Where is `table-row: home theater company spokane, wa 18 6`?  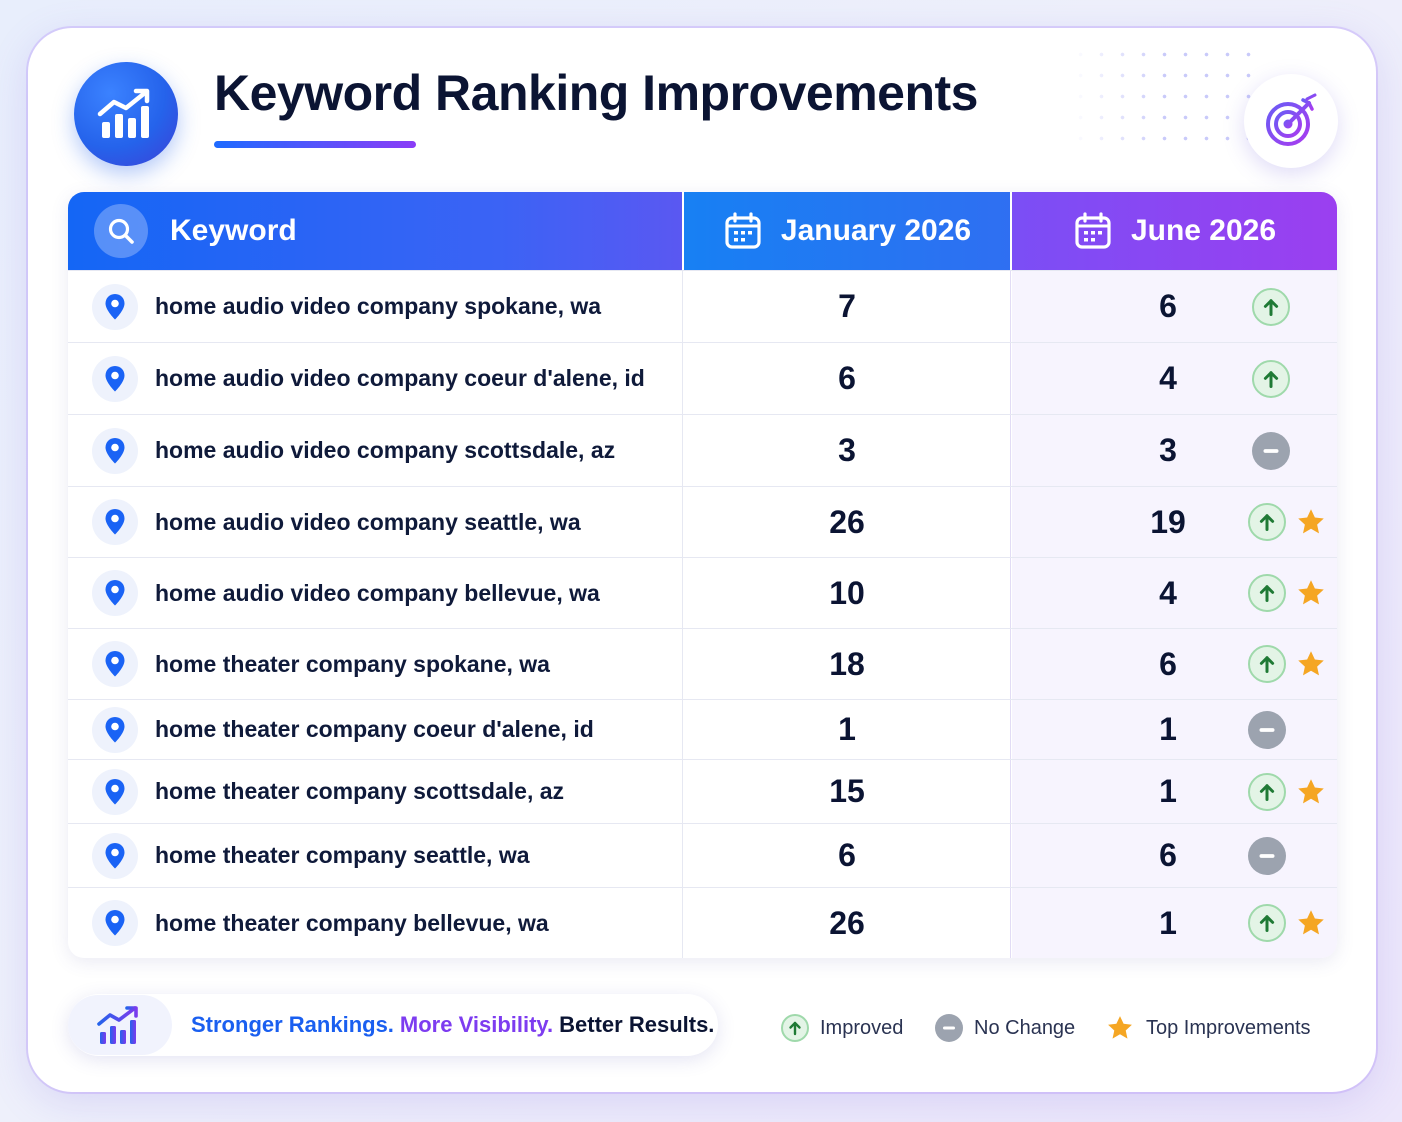 table-row: home theater company spokane, wa 18 6 is located at coordinates (702, 663).